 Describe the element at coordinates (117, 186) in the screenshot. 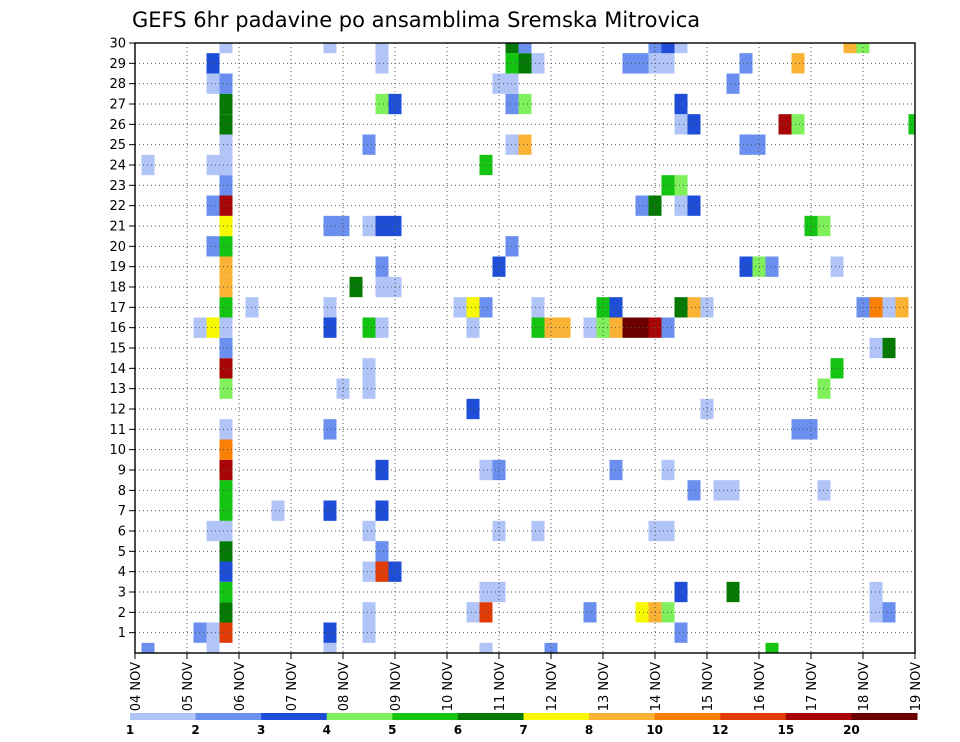

I see `y-tick-label: 23` at that location.